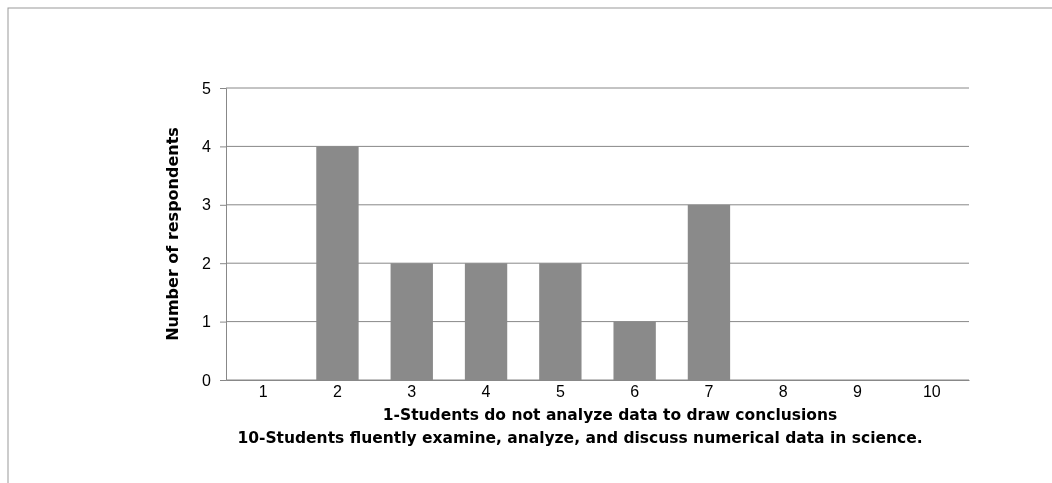 The height and width of the screenshot is (483, 1052). I want to click on x-tick-label: 6, so click(635, 391).